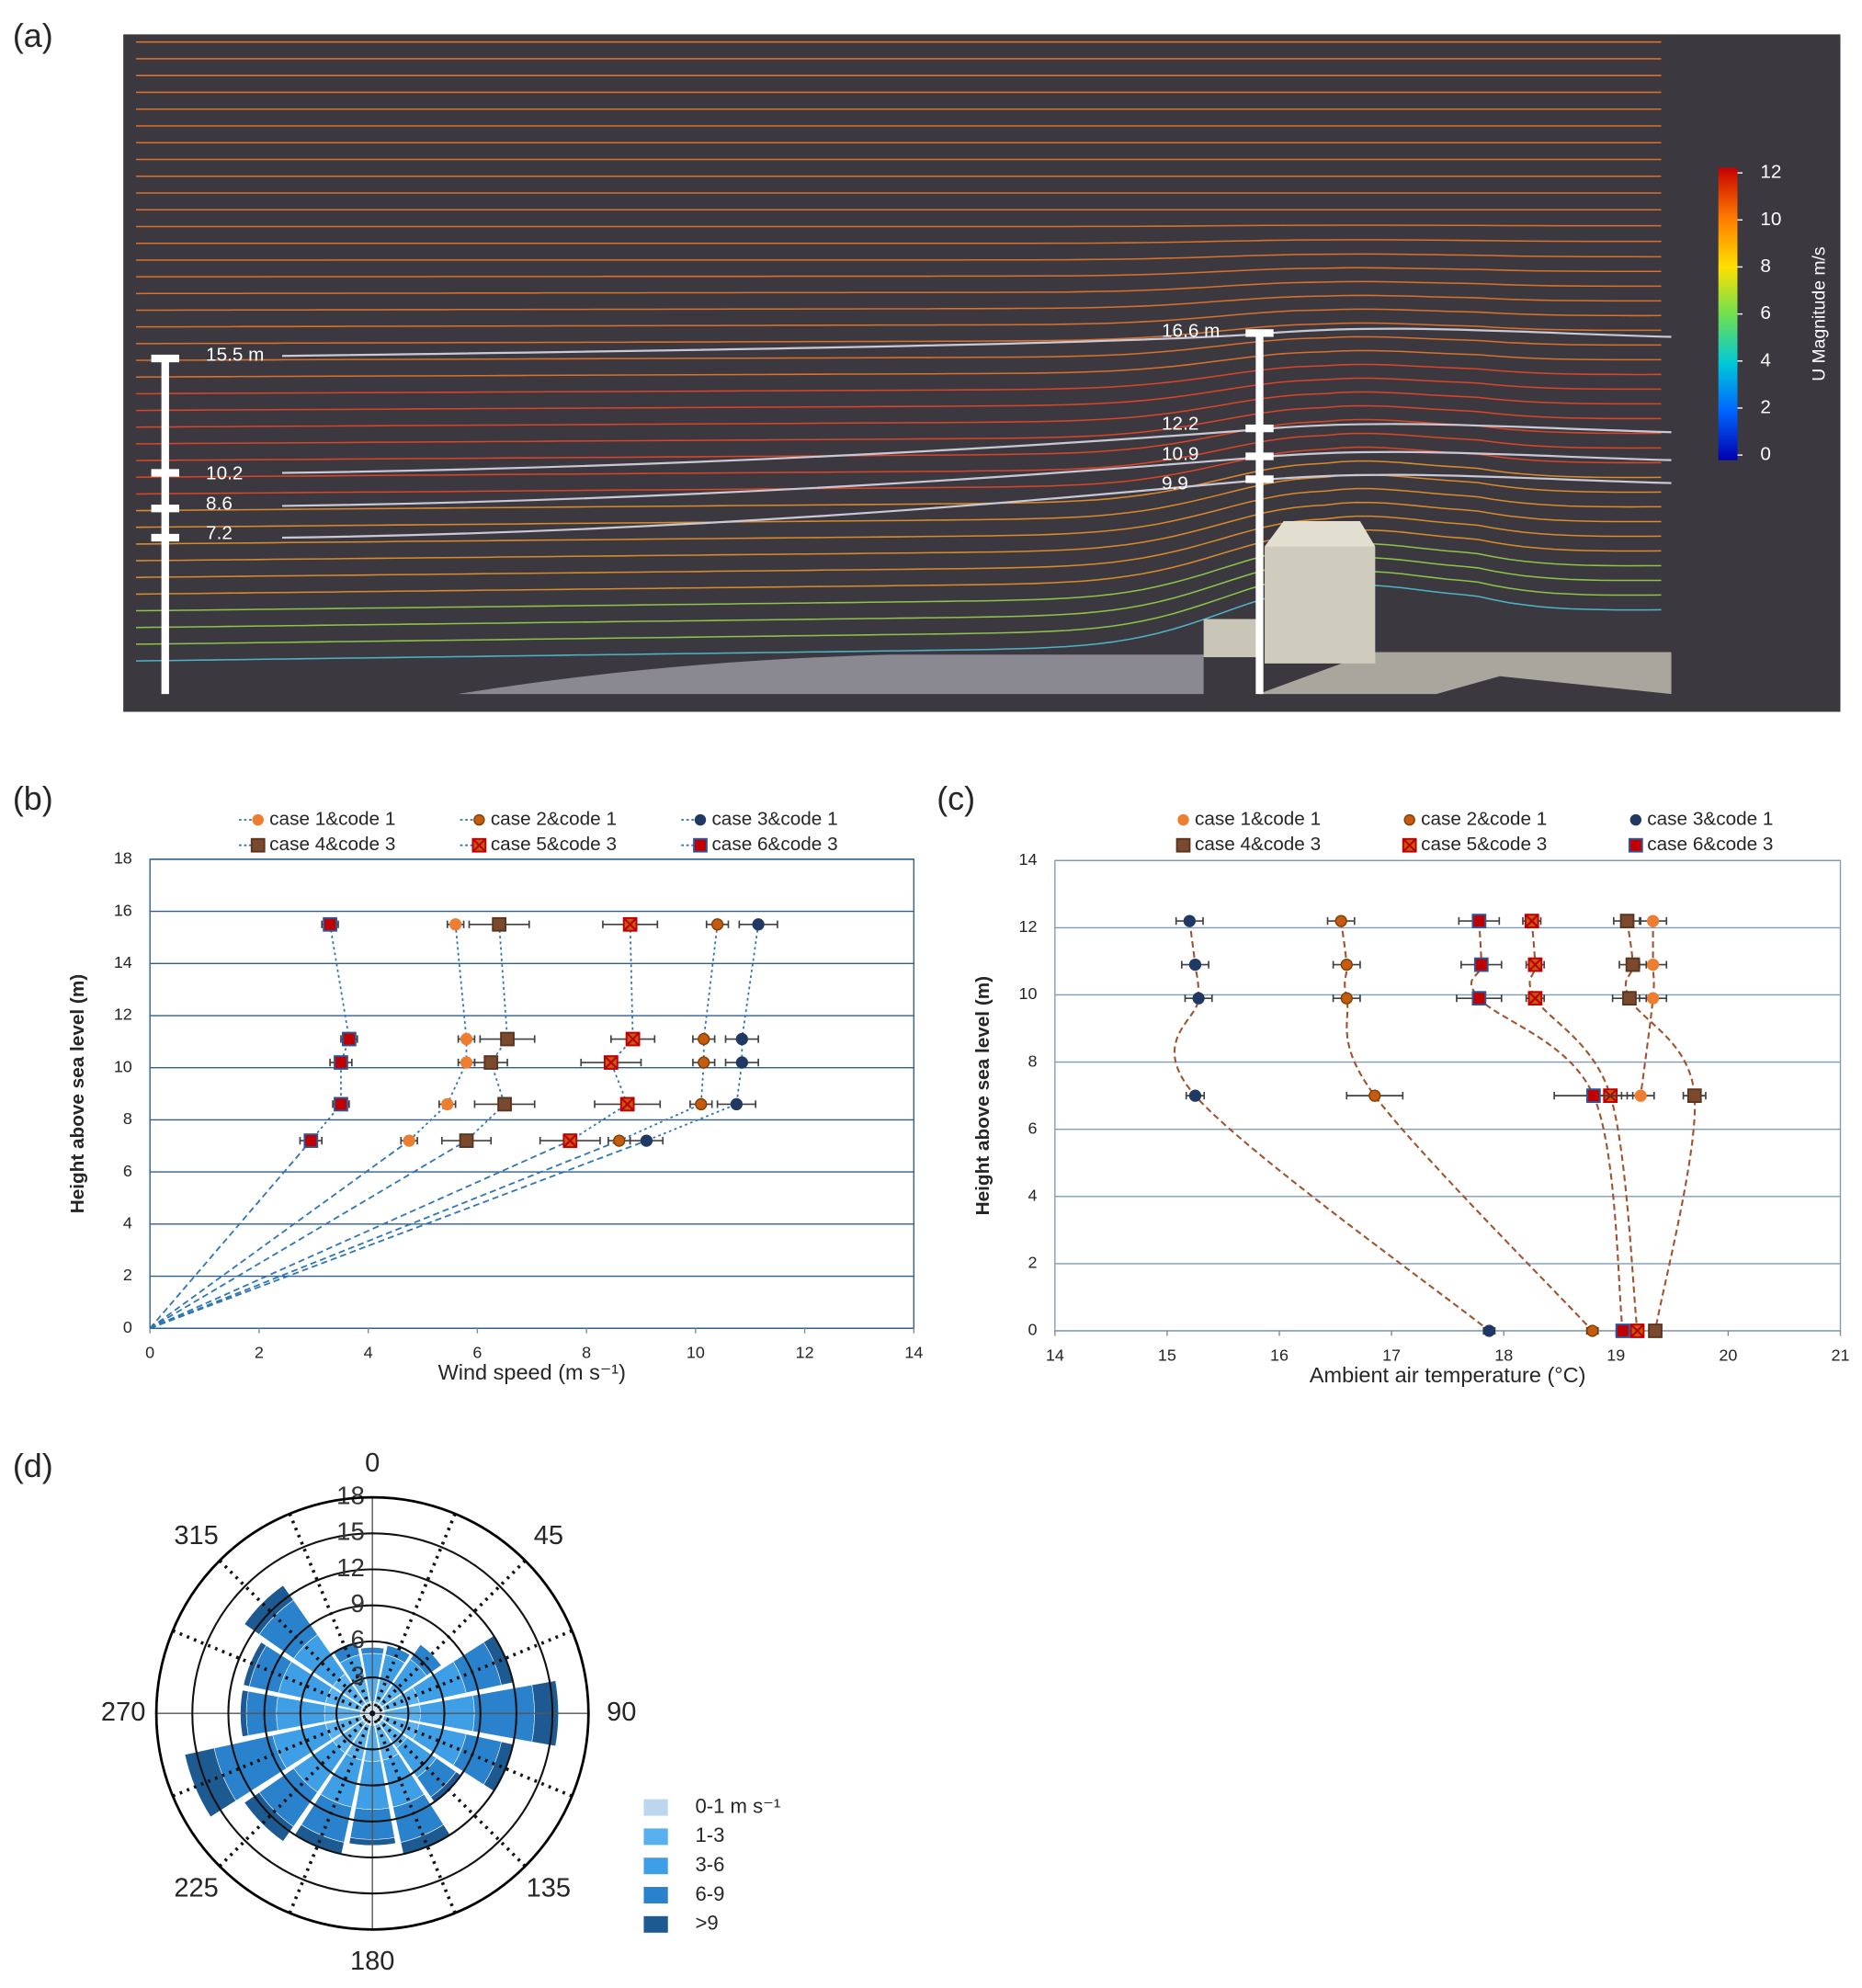 Image resolution: width=1862 pixels, height=1988 pixels. I want to click on direction-label: 0, so click(372, 1463).